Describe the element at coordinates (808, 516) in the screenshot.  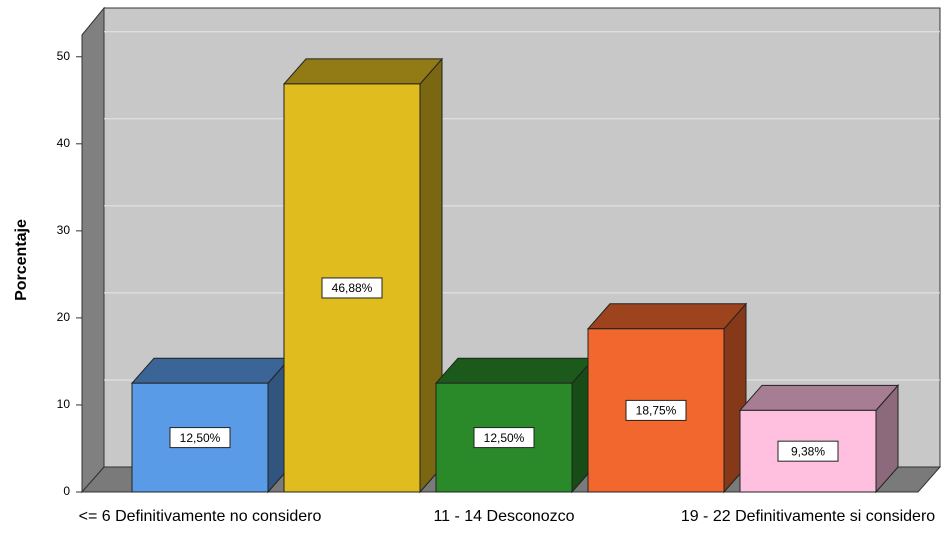
I see `x-tick-label: 19 - 22 Definitivamente si considero` at that location.